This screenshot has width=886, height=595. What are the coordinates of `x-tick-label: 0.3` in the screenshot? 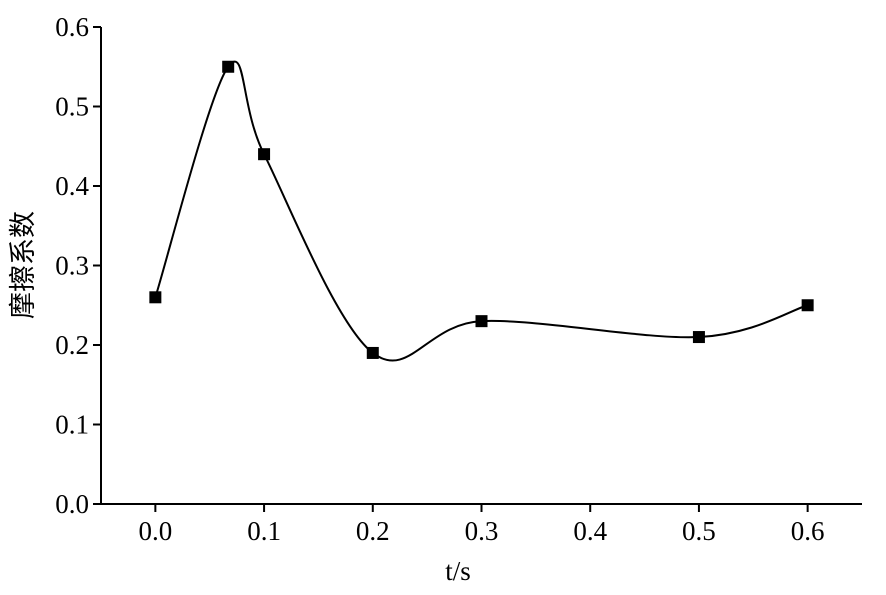 It's located at (482, 531).